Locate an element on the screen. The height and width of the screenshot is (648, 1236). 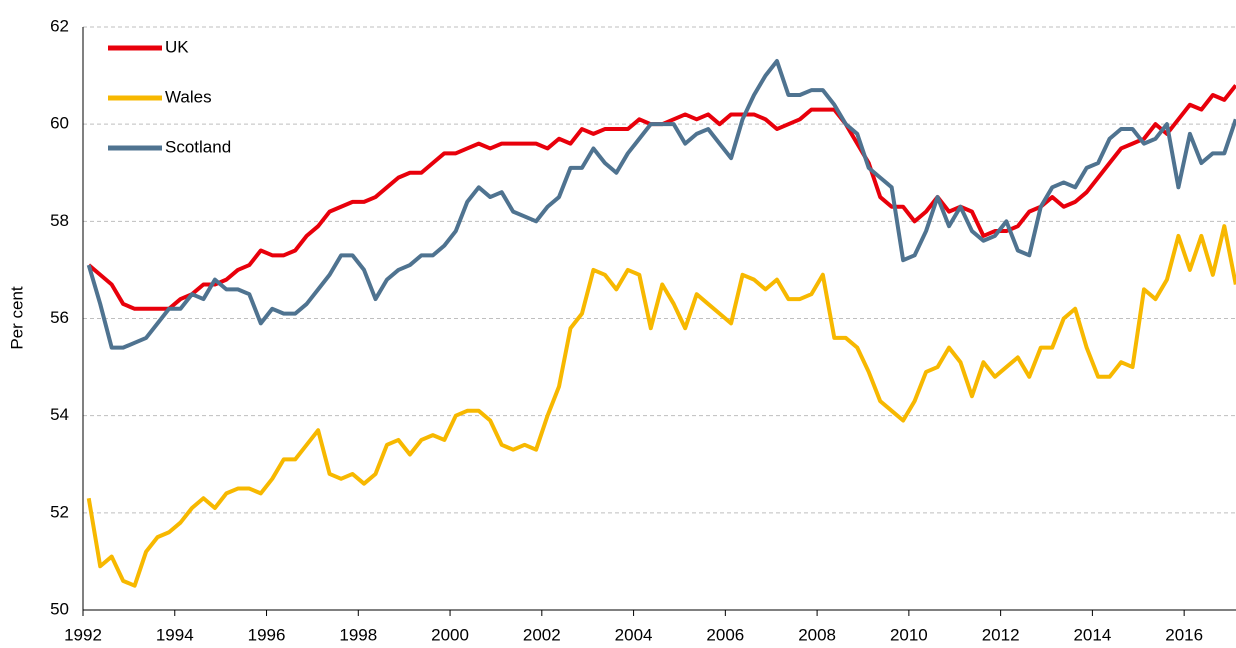
legend-label: Scotland is located at coordinates (198, 146).